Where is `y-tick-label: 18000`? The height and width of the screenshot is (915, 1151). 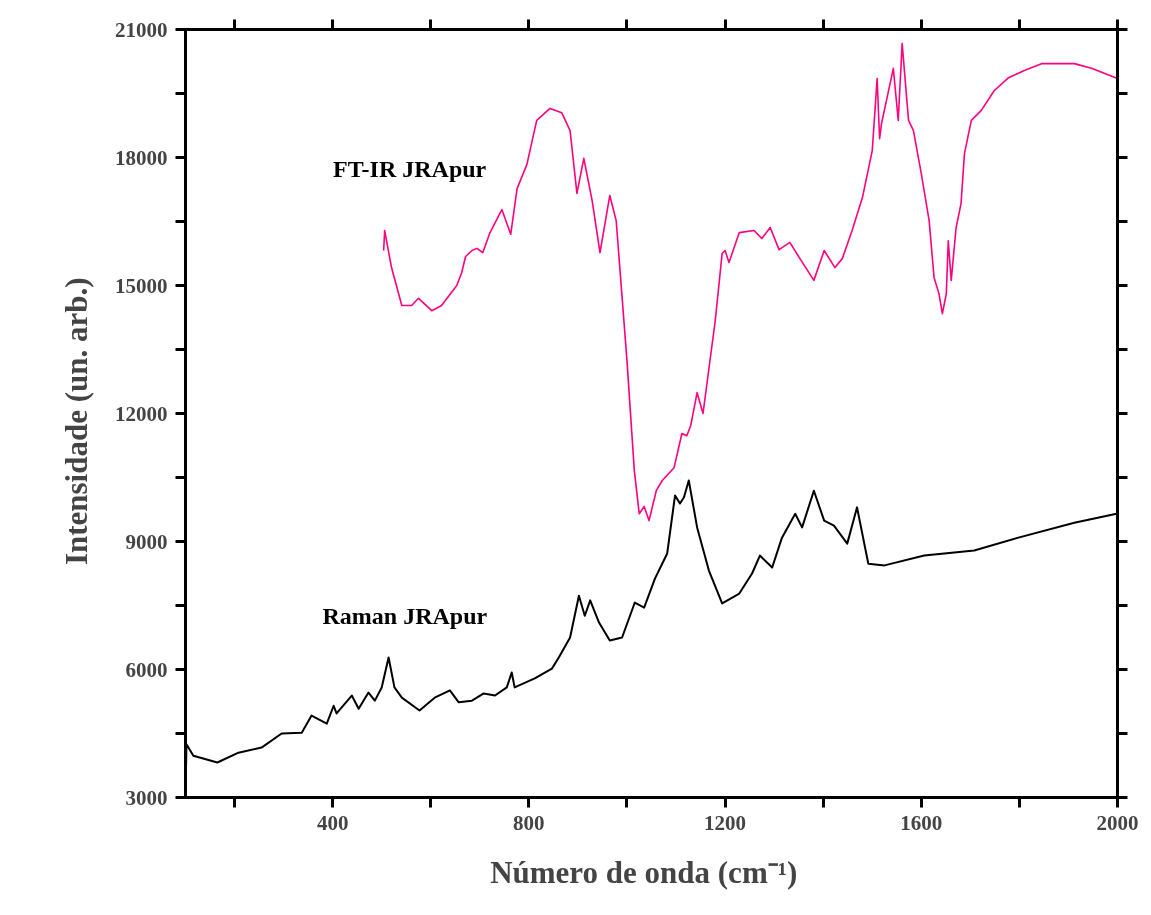
y-tick-label: 18000 is located at coordinates (141, 157).